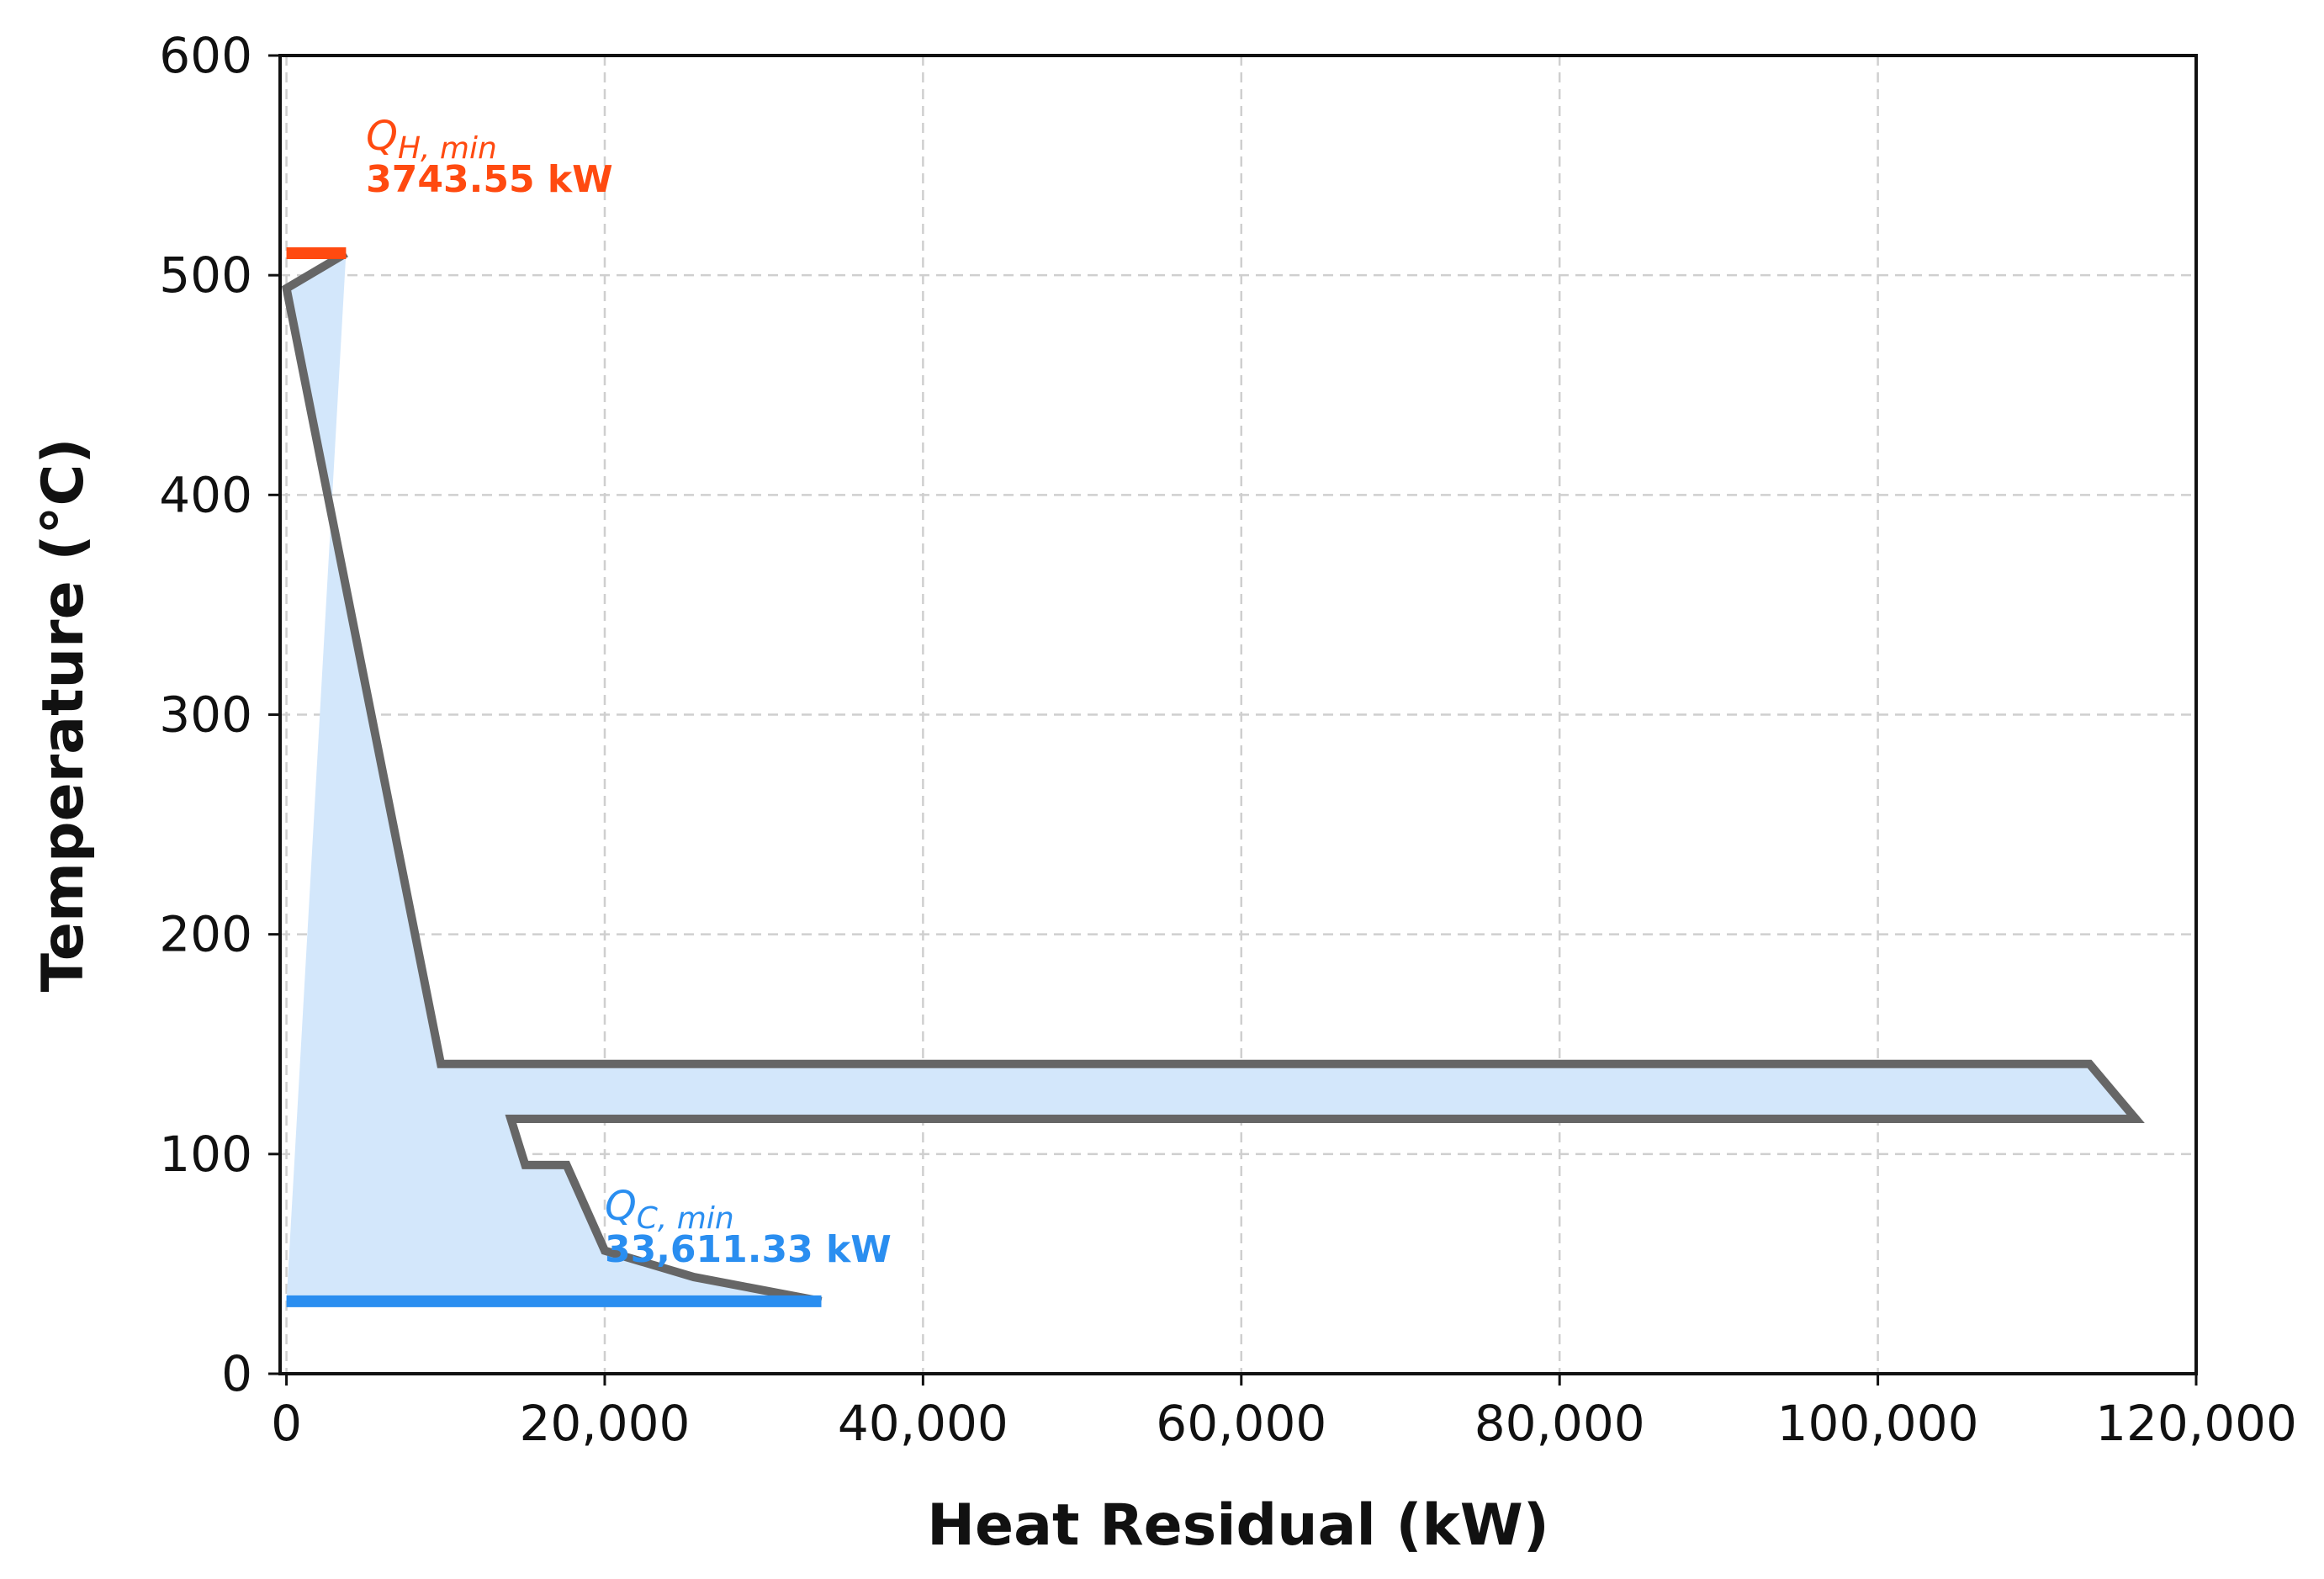 The height and width of the screenshot is (1579, 2324). What do you see at coordinates (1238, 1525) in the screenshot?
I see `x-axis-title: Heat Residual (kW)` at bounding box center [1238, 1525].